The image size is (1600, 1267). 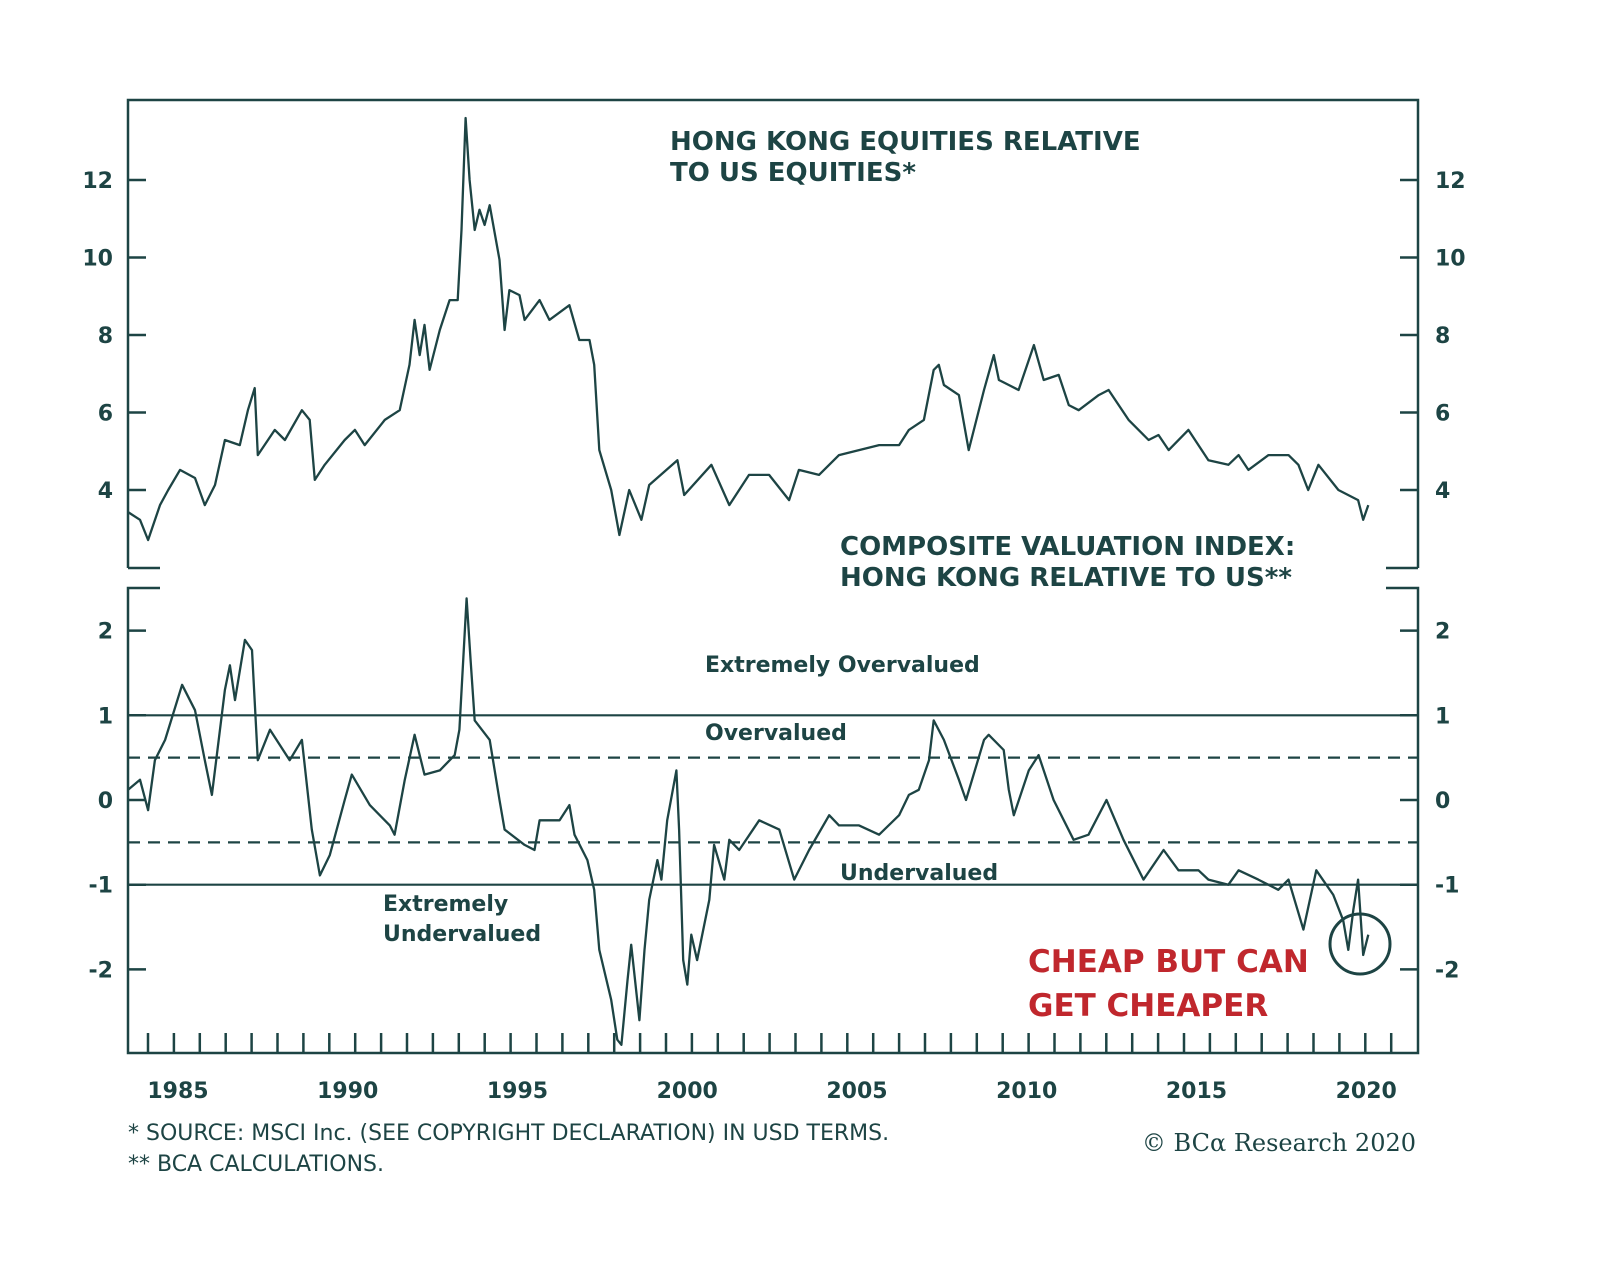 I want to click on top-right-ytick-label: 8, so click(x=1442, y=336).